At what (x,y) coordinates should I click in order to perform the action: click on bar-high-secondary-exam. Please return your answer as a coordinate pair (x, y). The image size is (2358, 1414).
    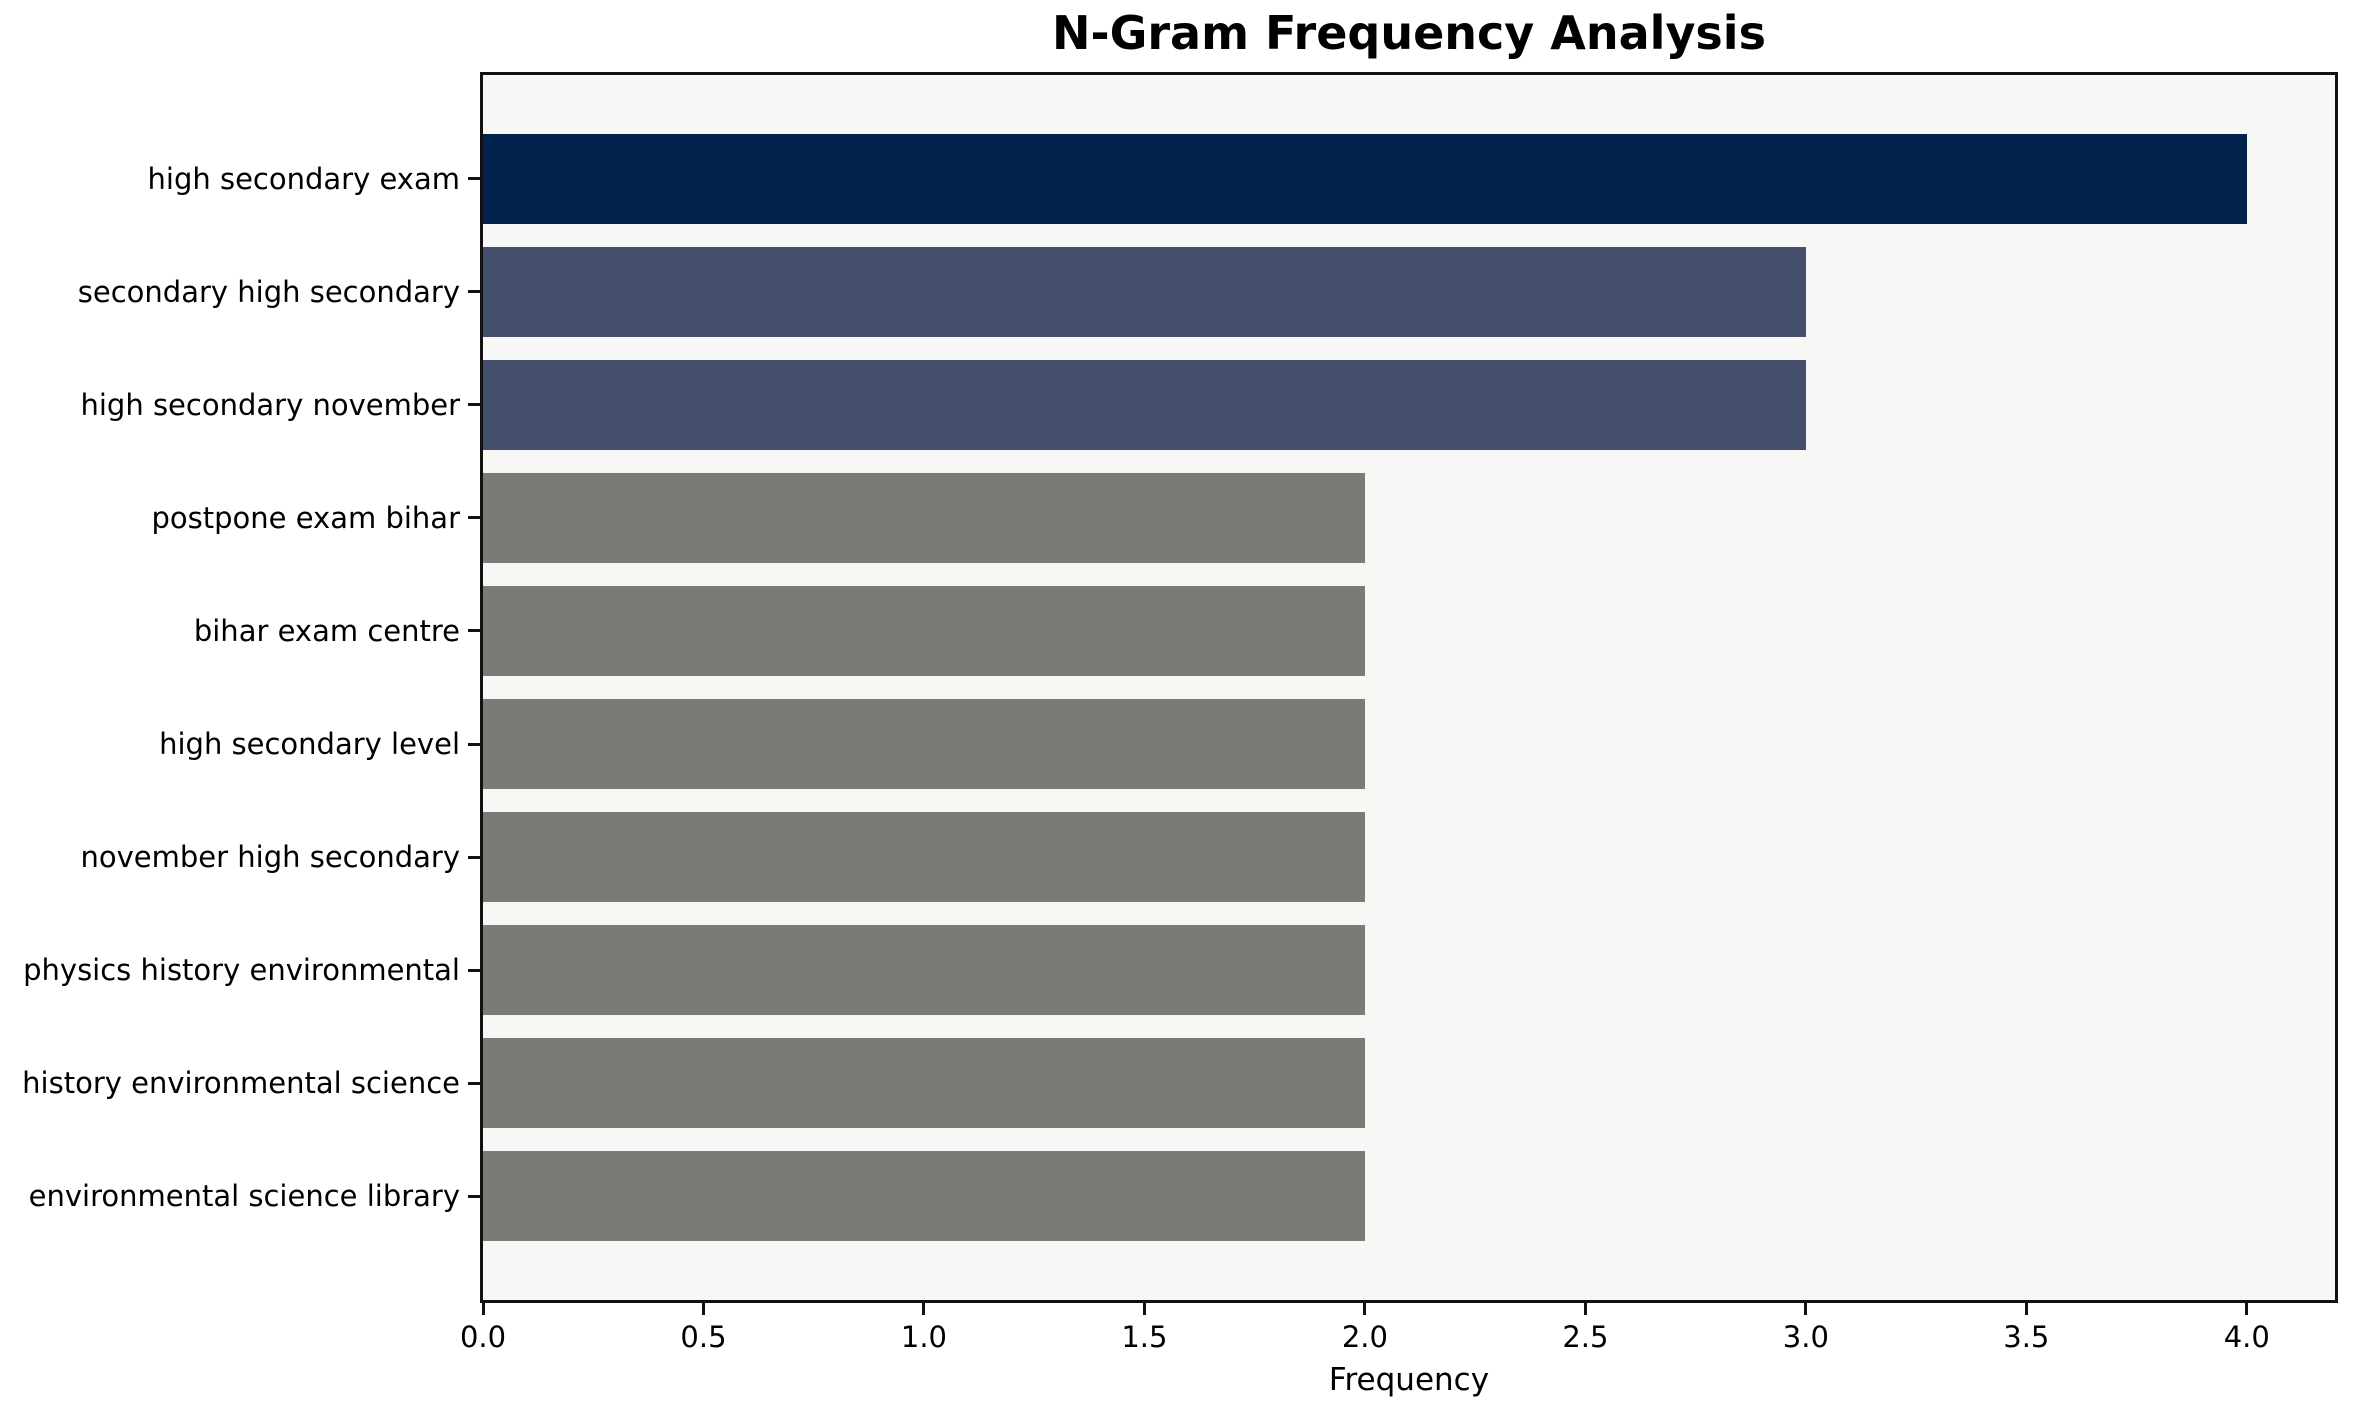
    Looking at the image, I should click on (1365, 179).